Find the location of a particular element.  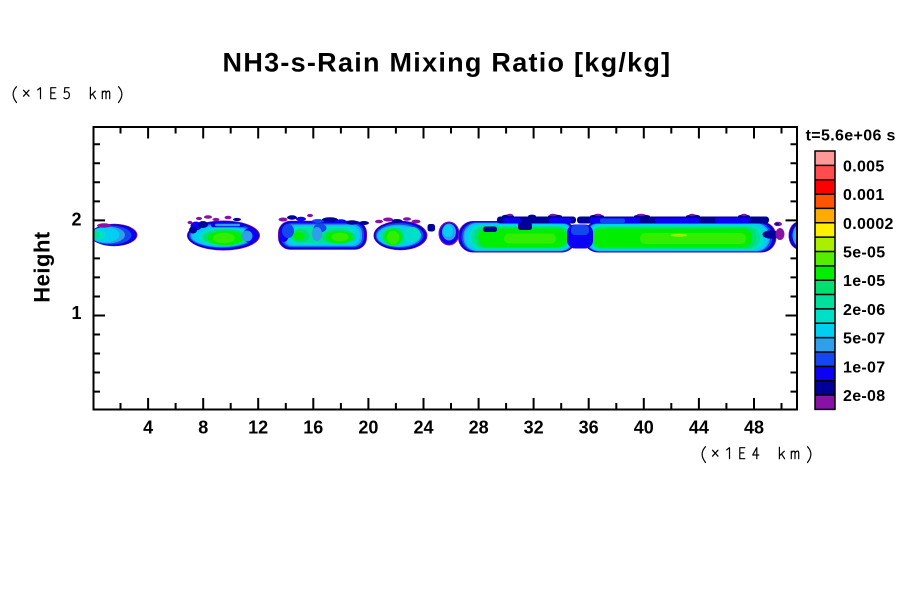

svg-text: 24 is located at coordinates (423, 427).